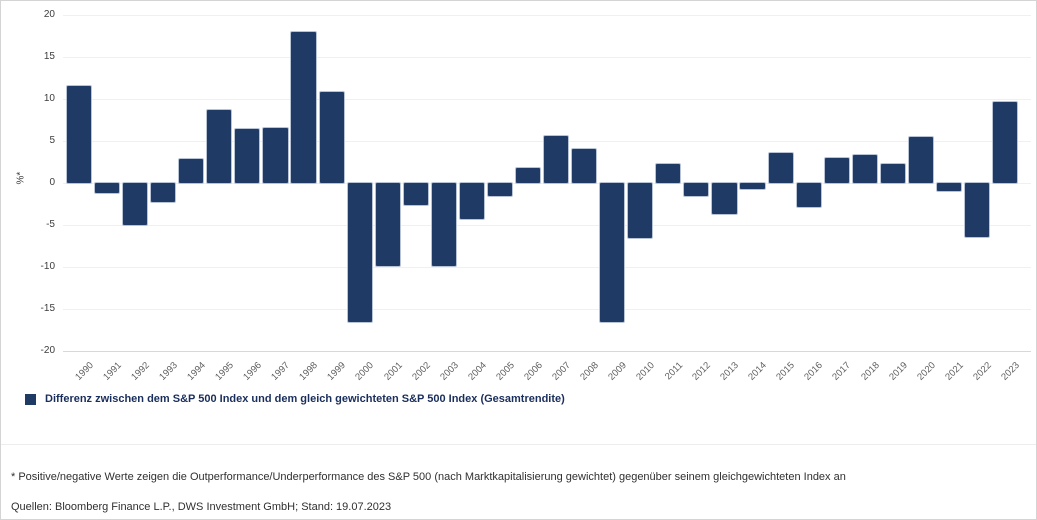  I want to click on x-tick-label: 1991, so click(112, 371).